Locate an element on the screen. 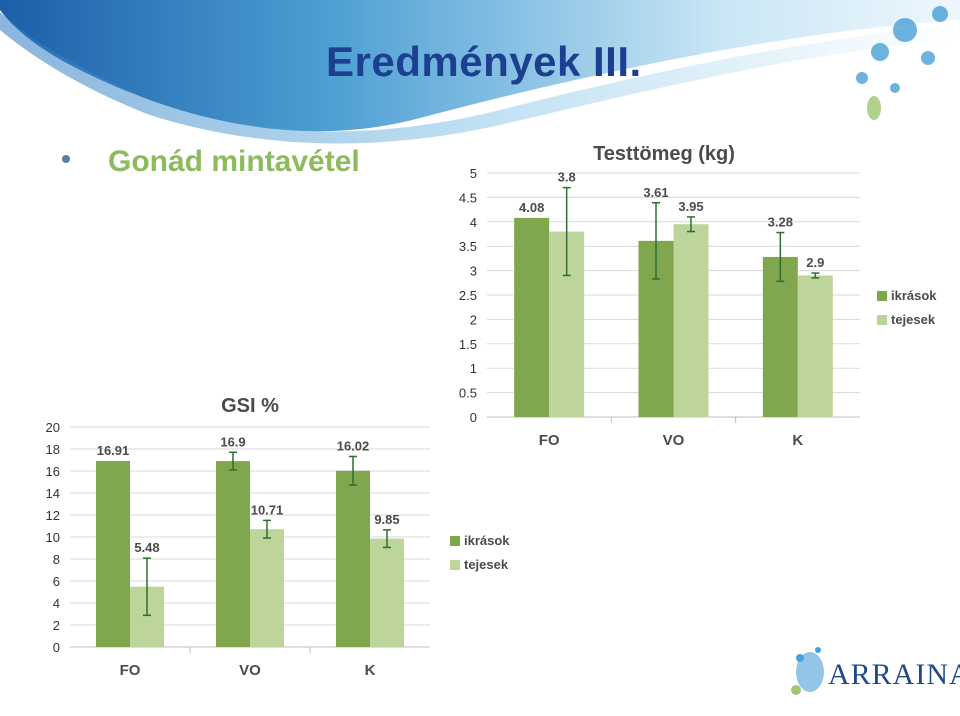  chart-title: Testtömeg (kg) is located at coordinates (664, 154).